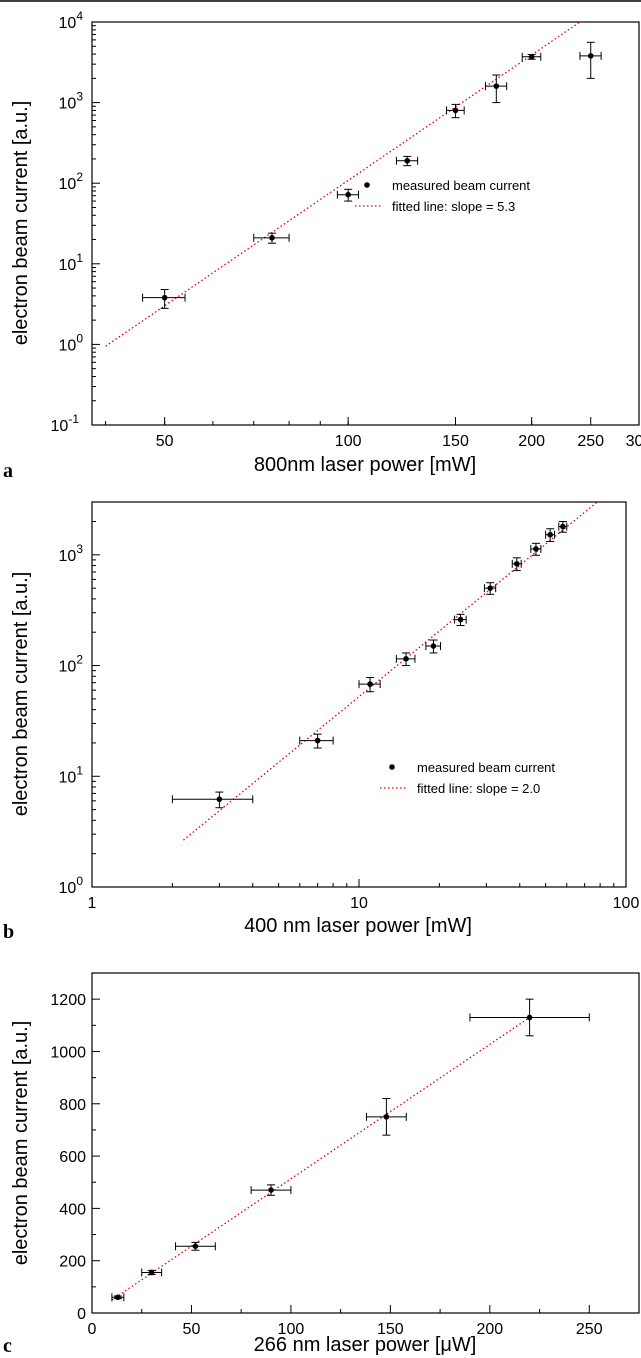 This screenshot has height=1358, width=641. I want to click on y-tick-label: 200, so click(72, 1262).